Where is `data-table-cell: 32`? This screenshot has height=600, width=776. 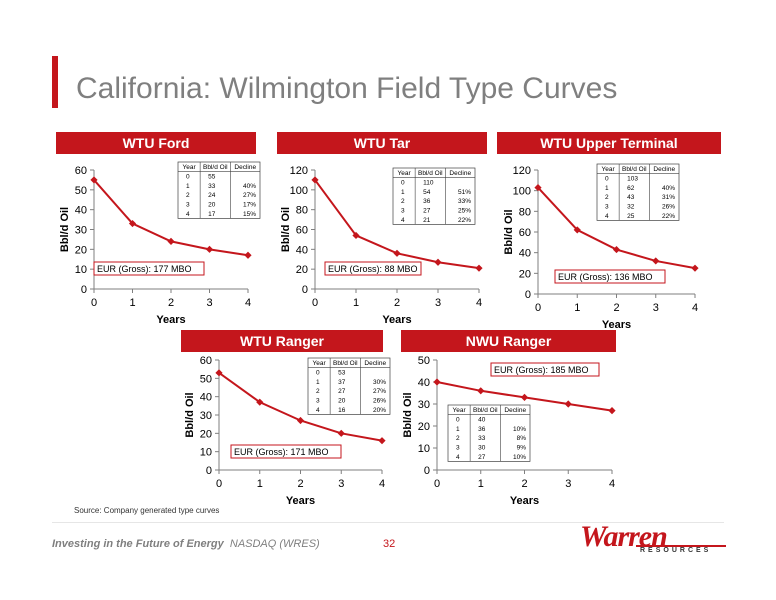
data-table-cell: 32 is located at coordinates (631, 207).